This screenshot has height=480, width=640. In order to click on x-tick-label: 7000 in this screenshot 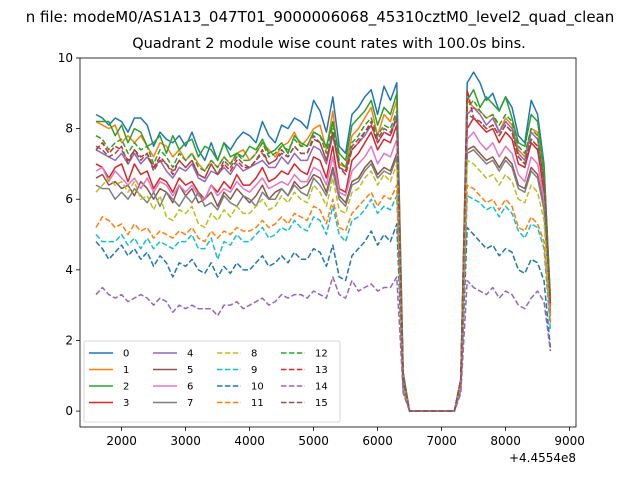, I will do `click(441, 441)`.